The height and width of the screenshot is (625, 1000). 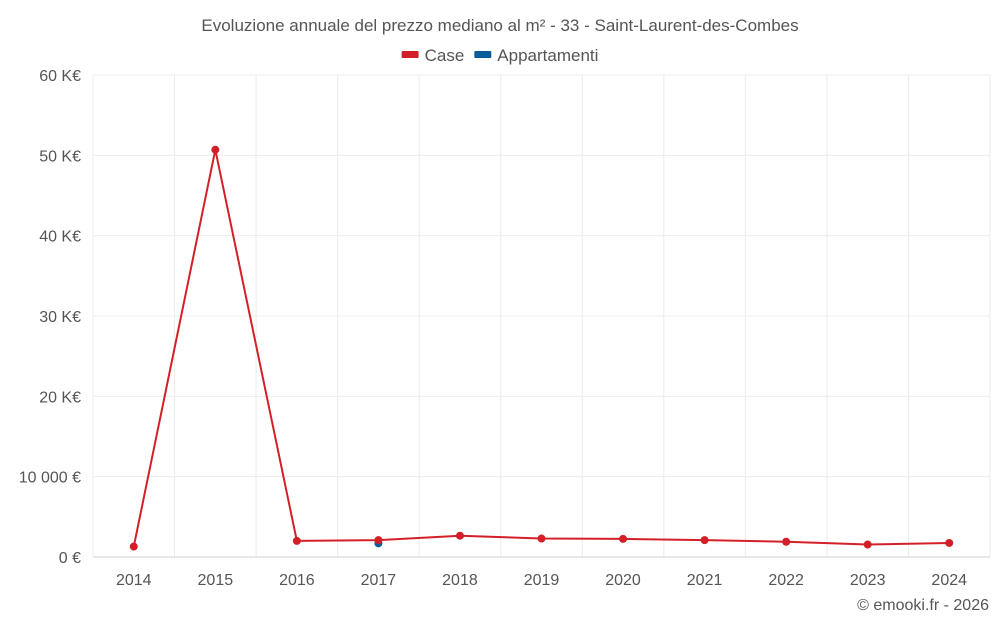 I want to click on y-tick-label: 30 K€, so click(x=60, y=317).